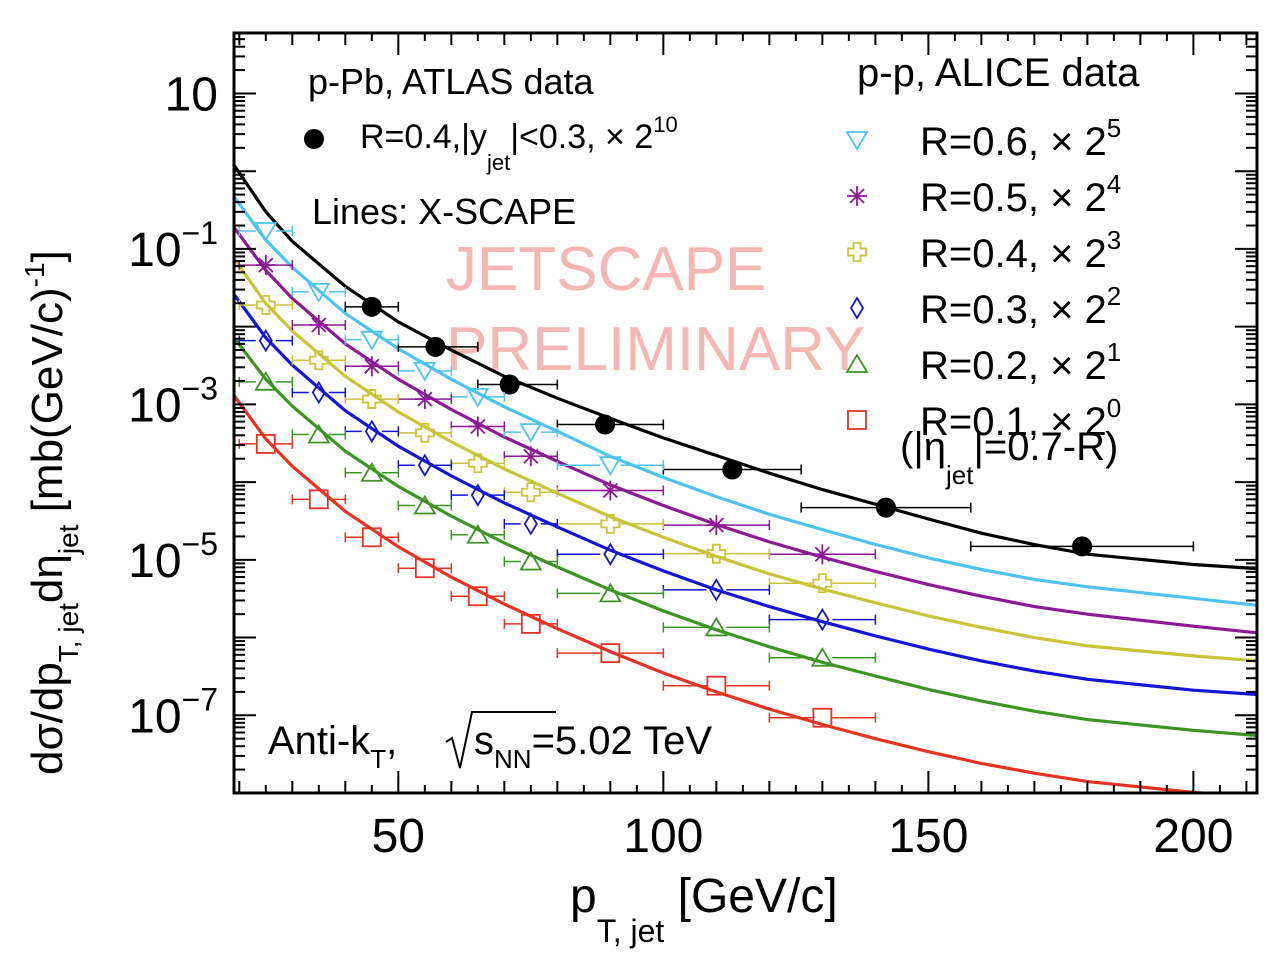 Image resolution: width=1276 pixels, height=970 pixels. What do you see at coordinates (314, 139) in the screenshot?
I see `atlas-legend-marker` at bounding box center [314, 139].